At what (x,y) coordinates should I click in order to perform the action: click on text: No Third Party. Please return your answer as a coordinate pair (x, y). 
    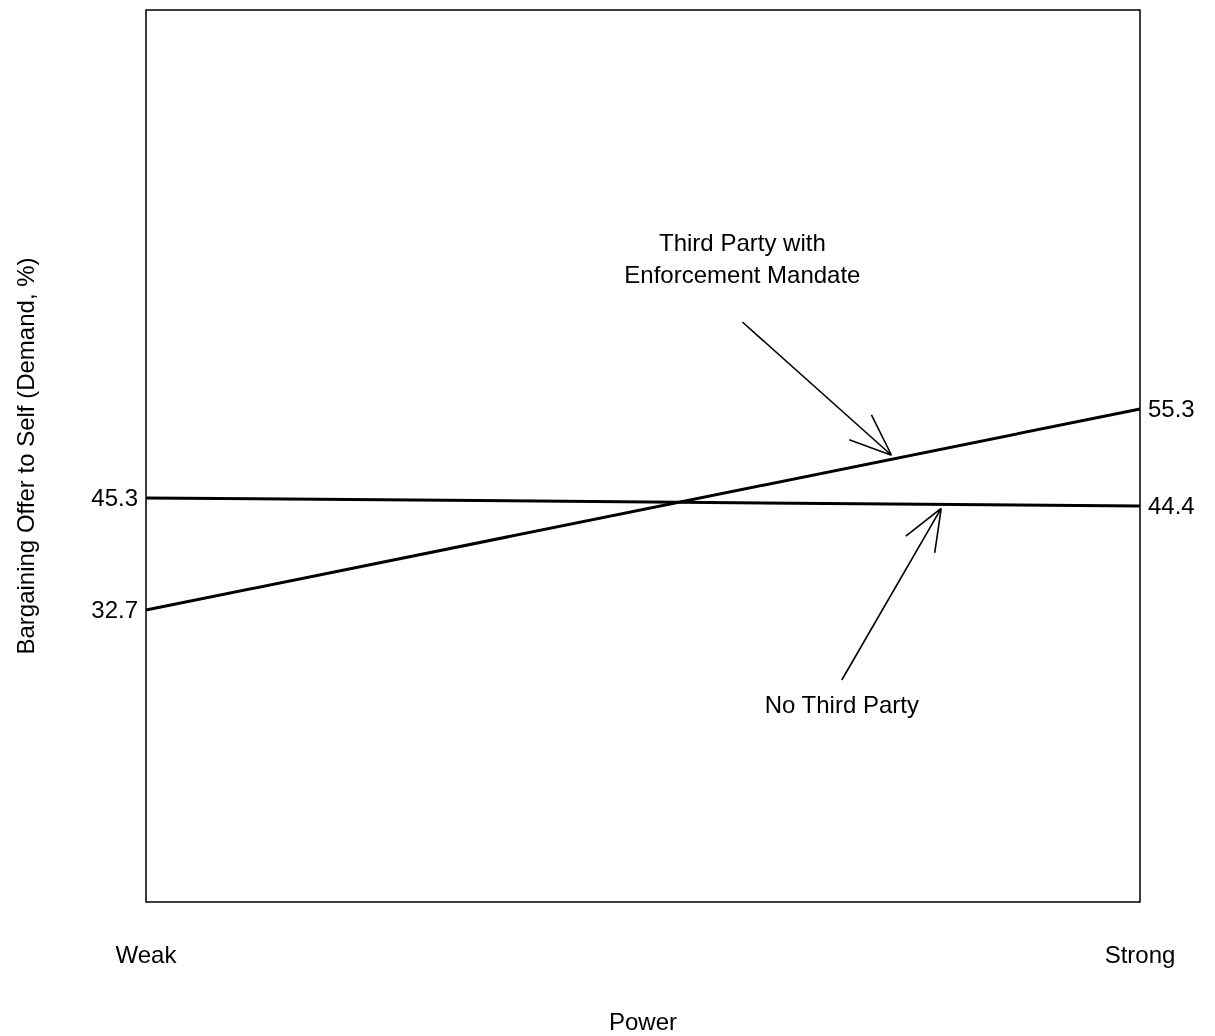
    Looking at the image, I should click on (841, 704).